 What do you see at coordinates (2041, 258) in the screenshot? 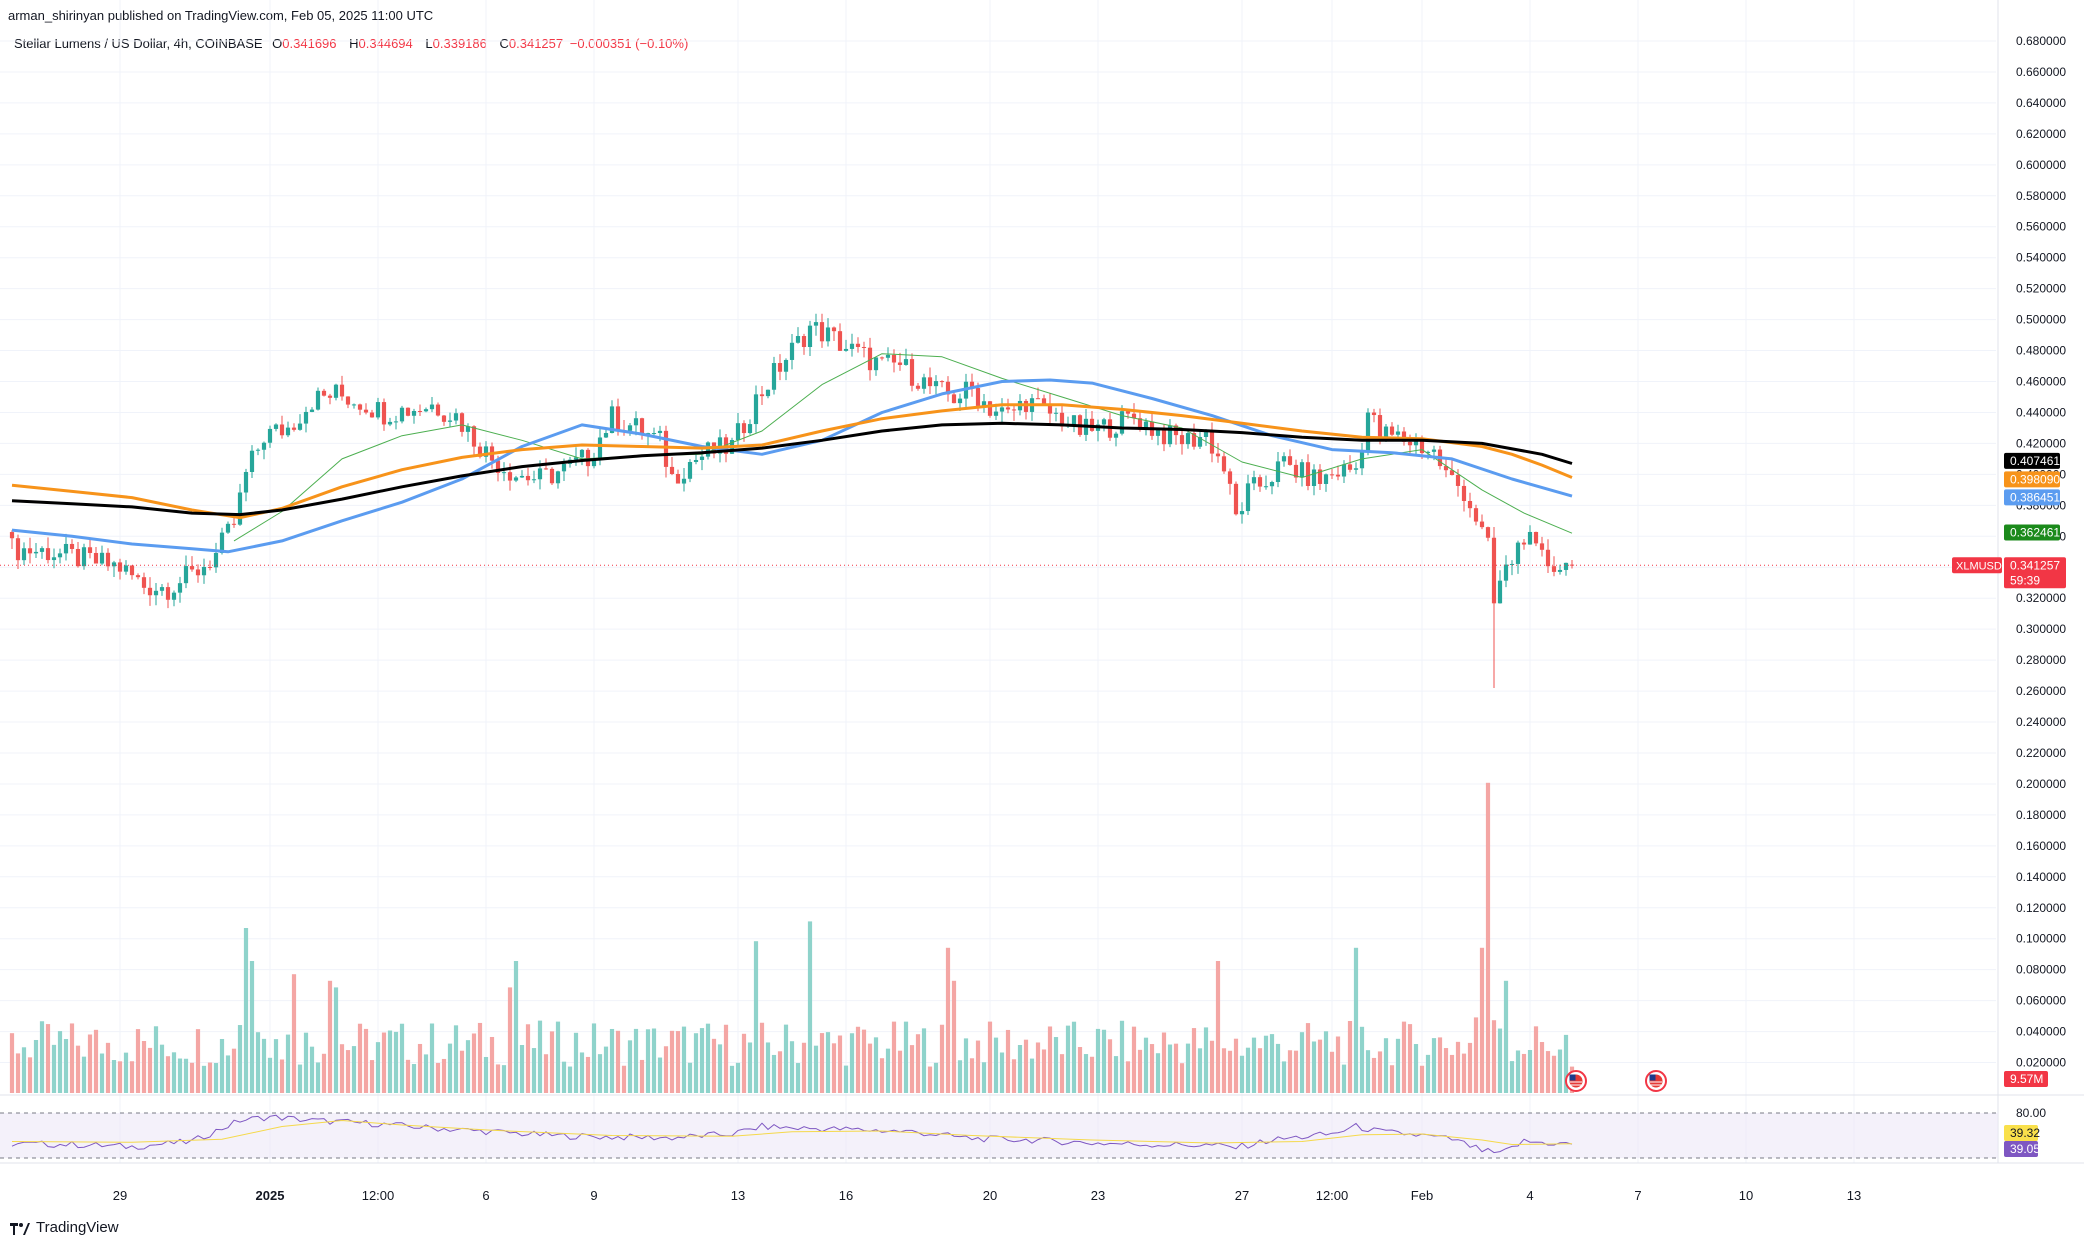
I see `price-tick-label: 0.540000` at bounding box center [2041, 258].